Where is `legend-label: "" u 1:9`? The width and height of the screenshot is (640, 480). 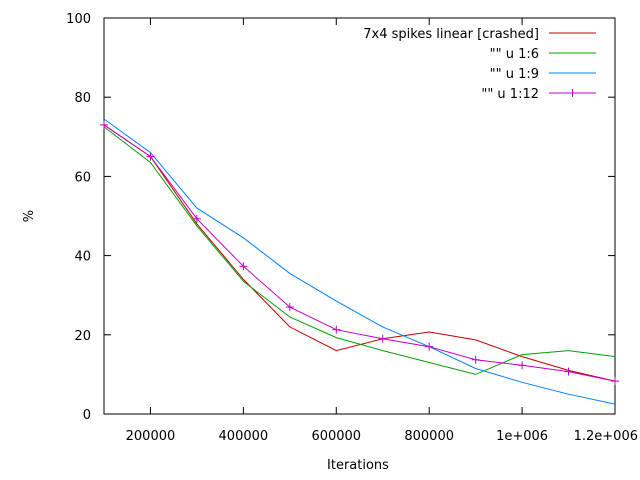 legend-label: "" u 1:9 is located at coordinates (514, 74).